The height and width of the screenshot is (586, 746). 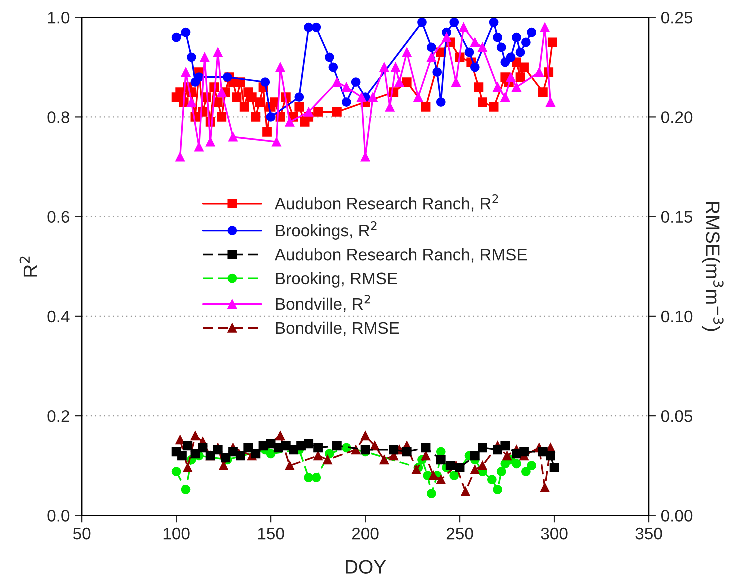 I want to click on y2-axis-title: RMSE(m$^{3}$m$^{−3}$), so click(x=713, y=267).